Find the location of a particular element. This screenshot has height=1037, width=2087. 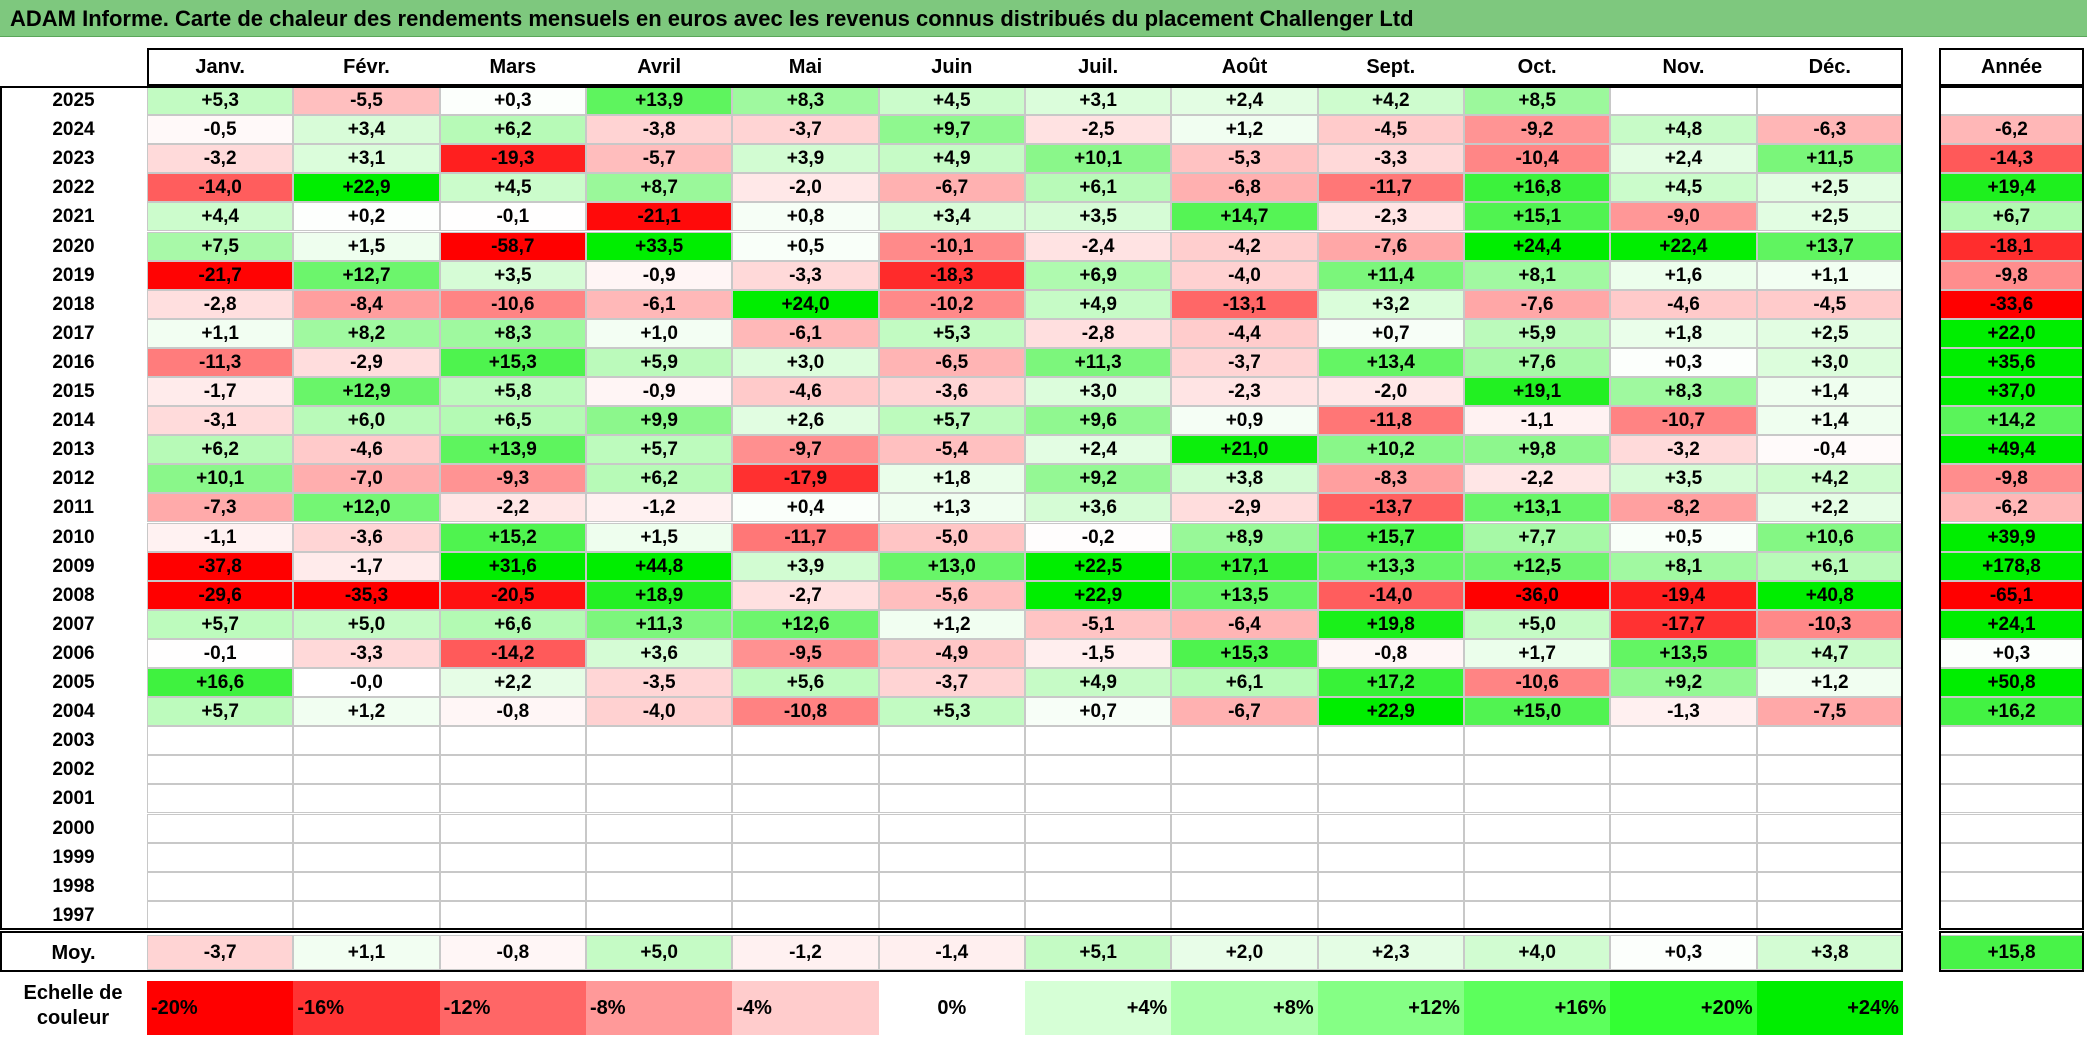

heatmap-cell: +22,5 is located at coordinates (1098, 566).